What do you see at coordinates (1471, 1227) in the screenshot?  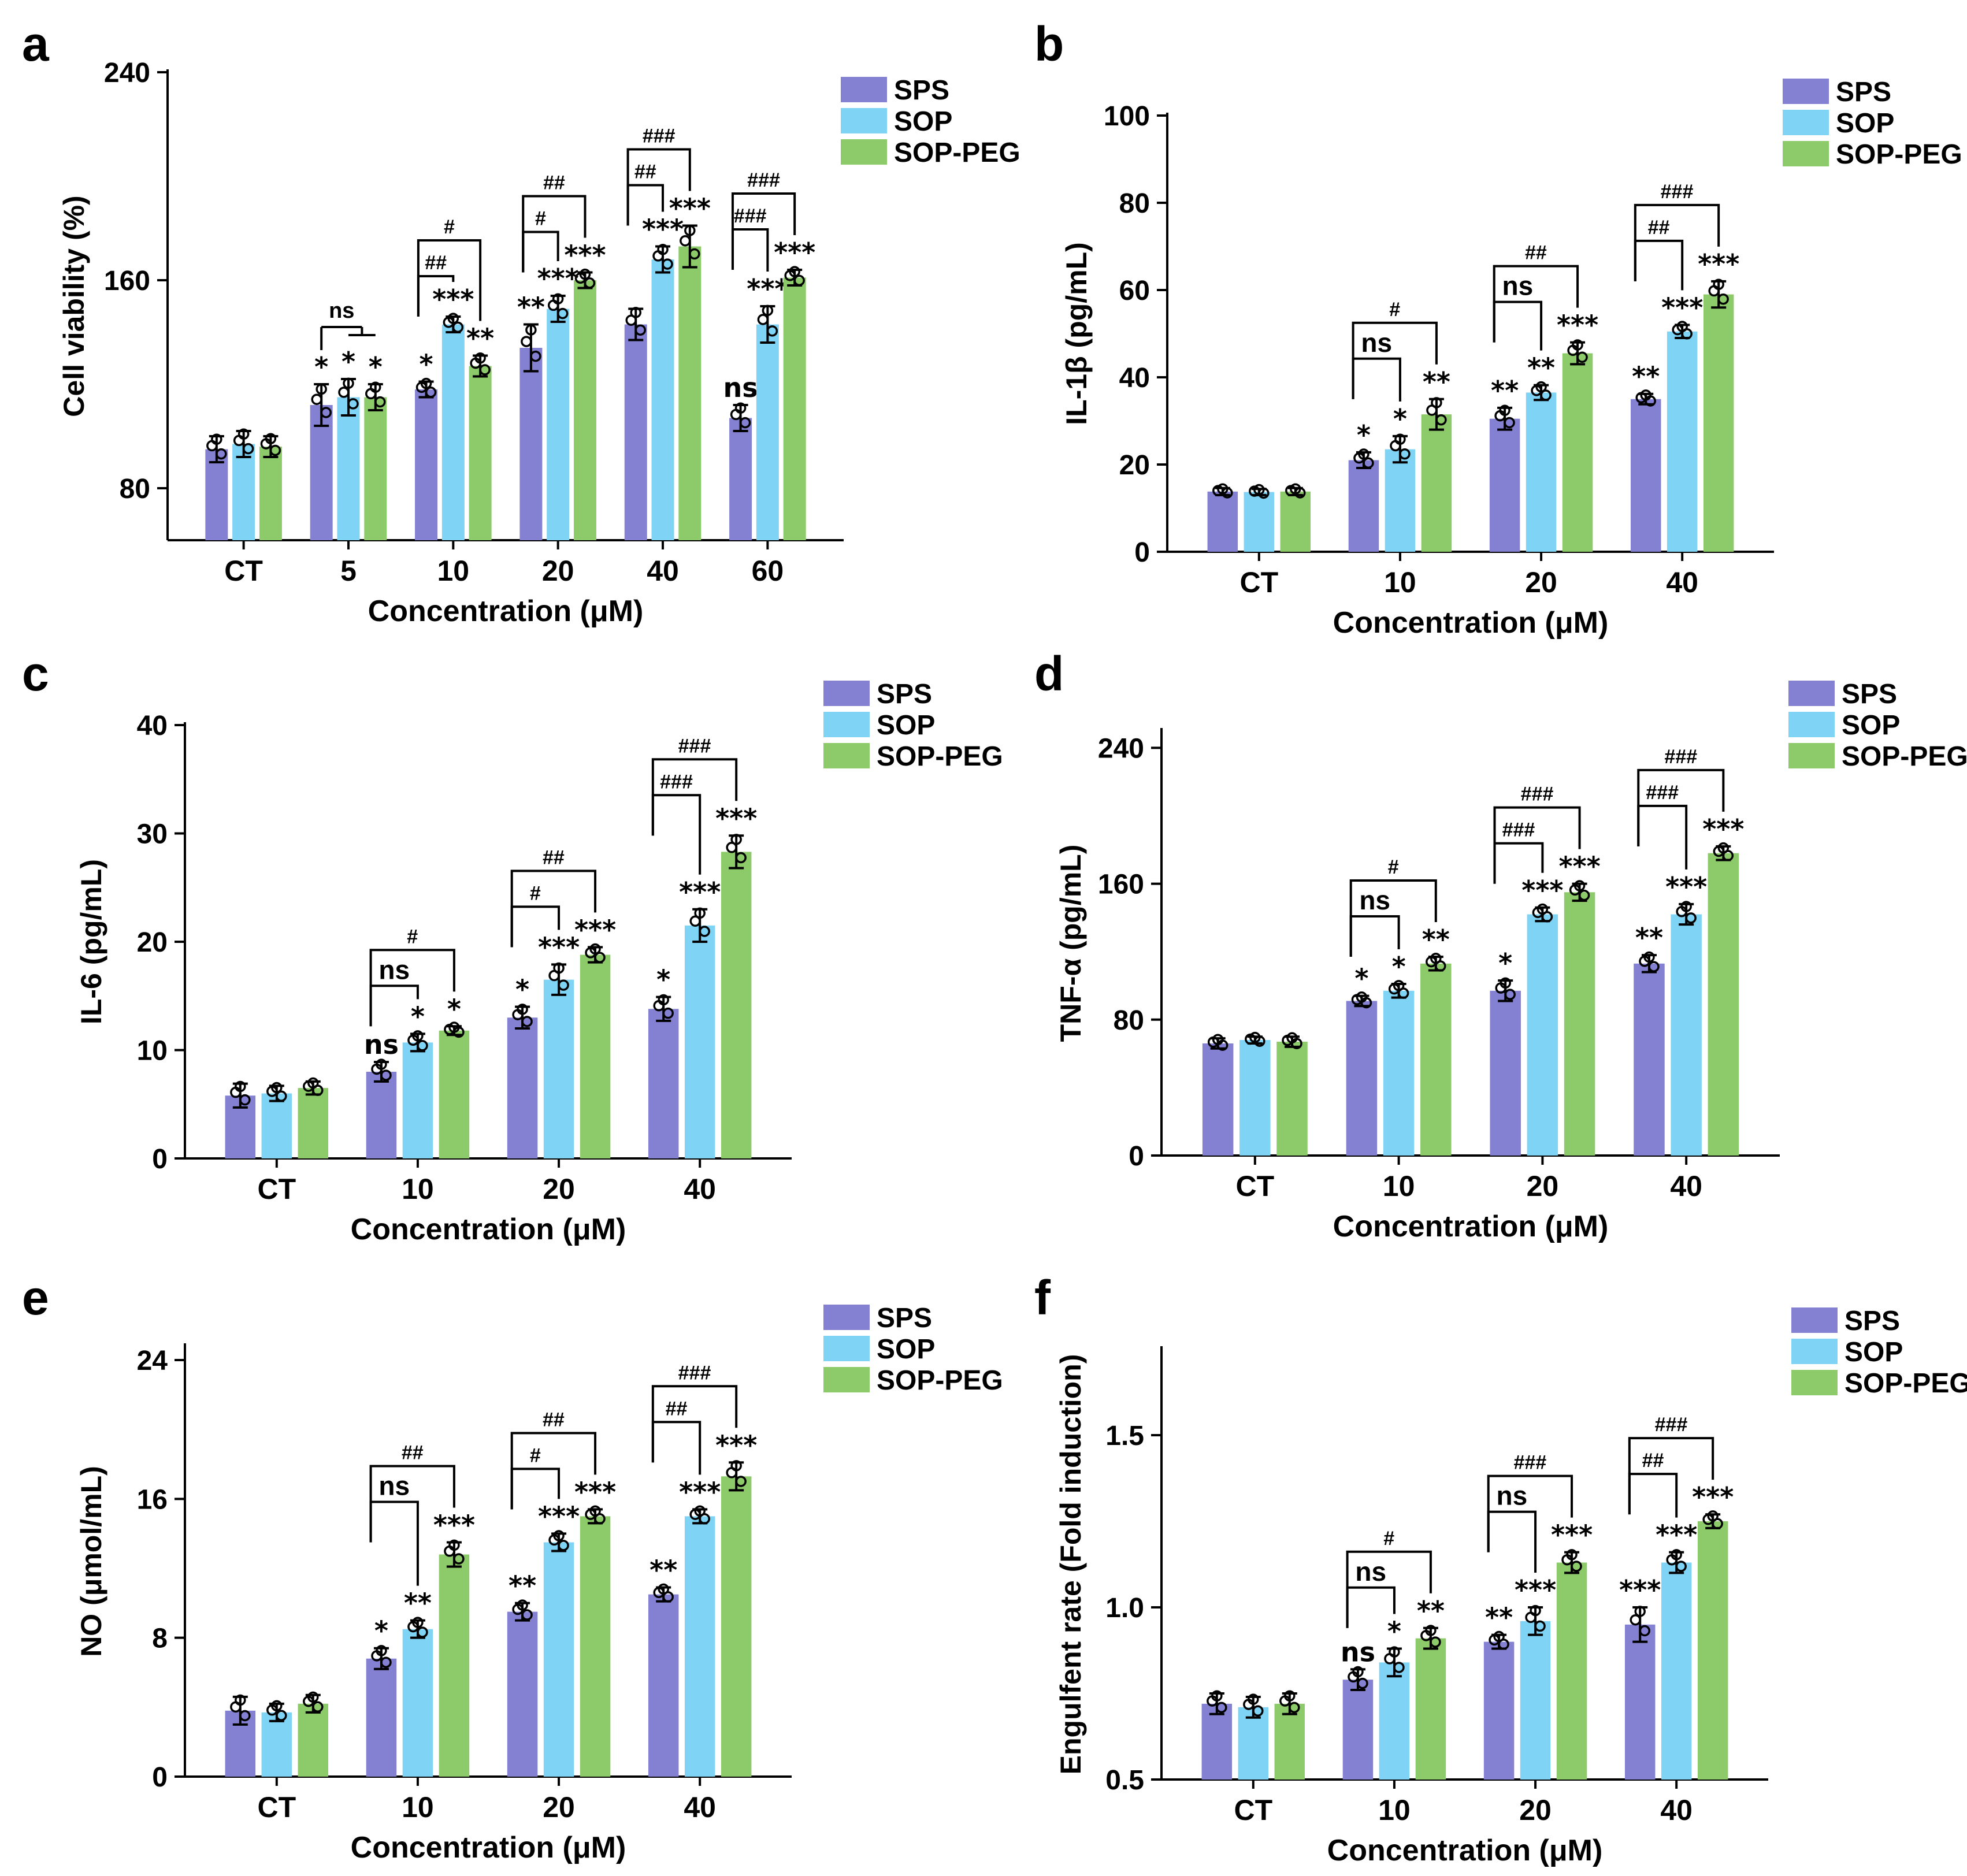 I see `x-axis-label: Concentration (μM)` at bounding box center [1471, 1227].